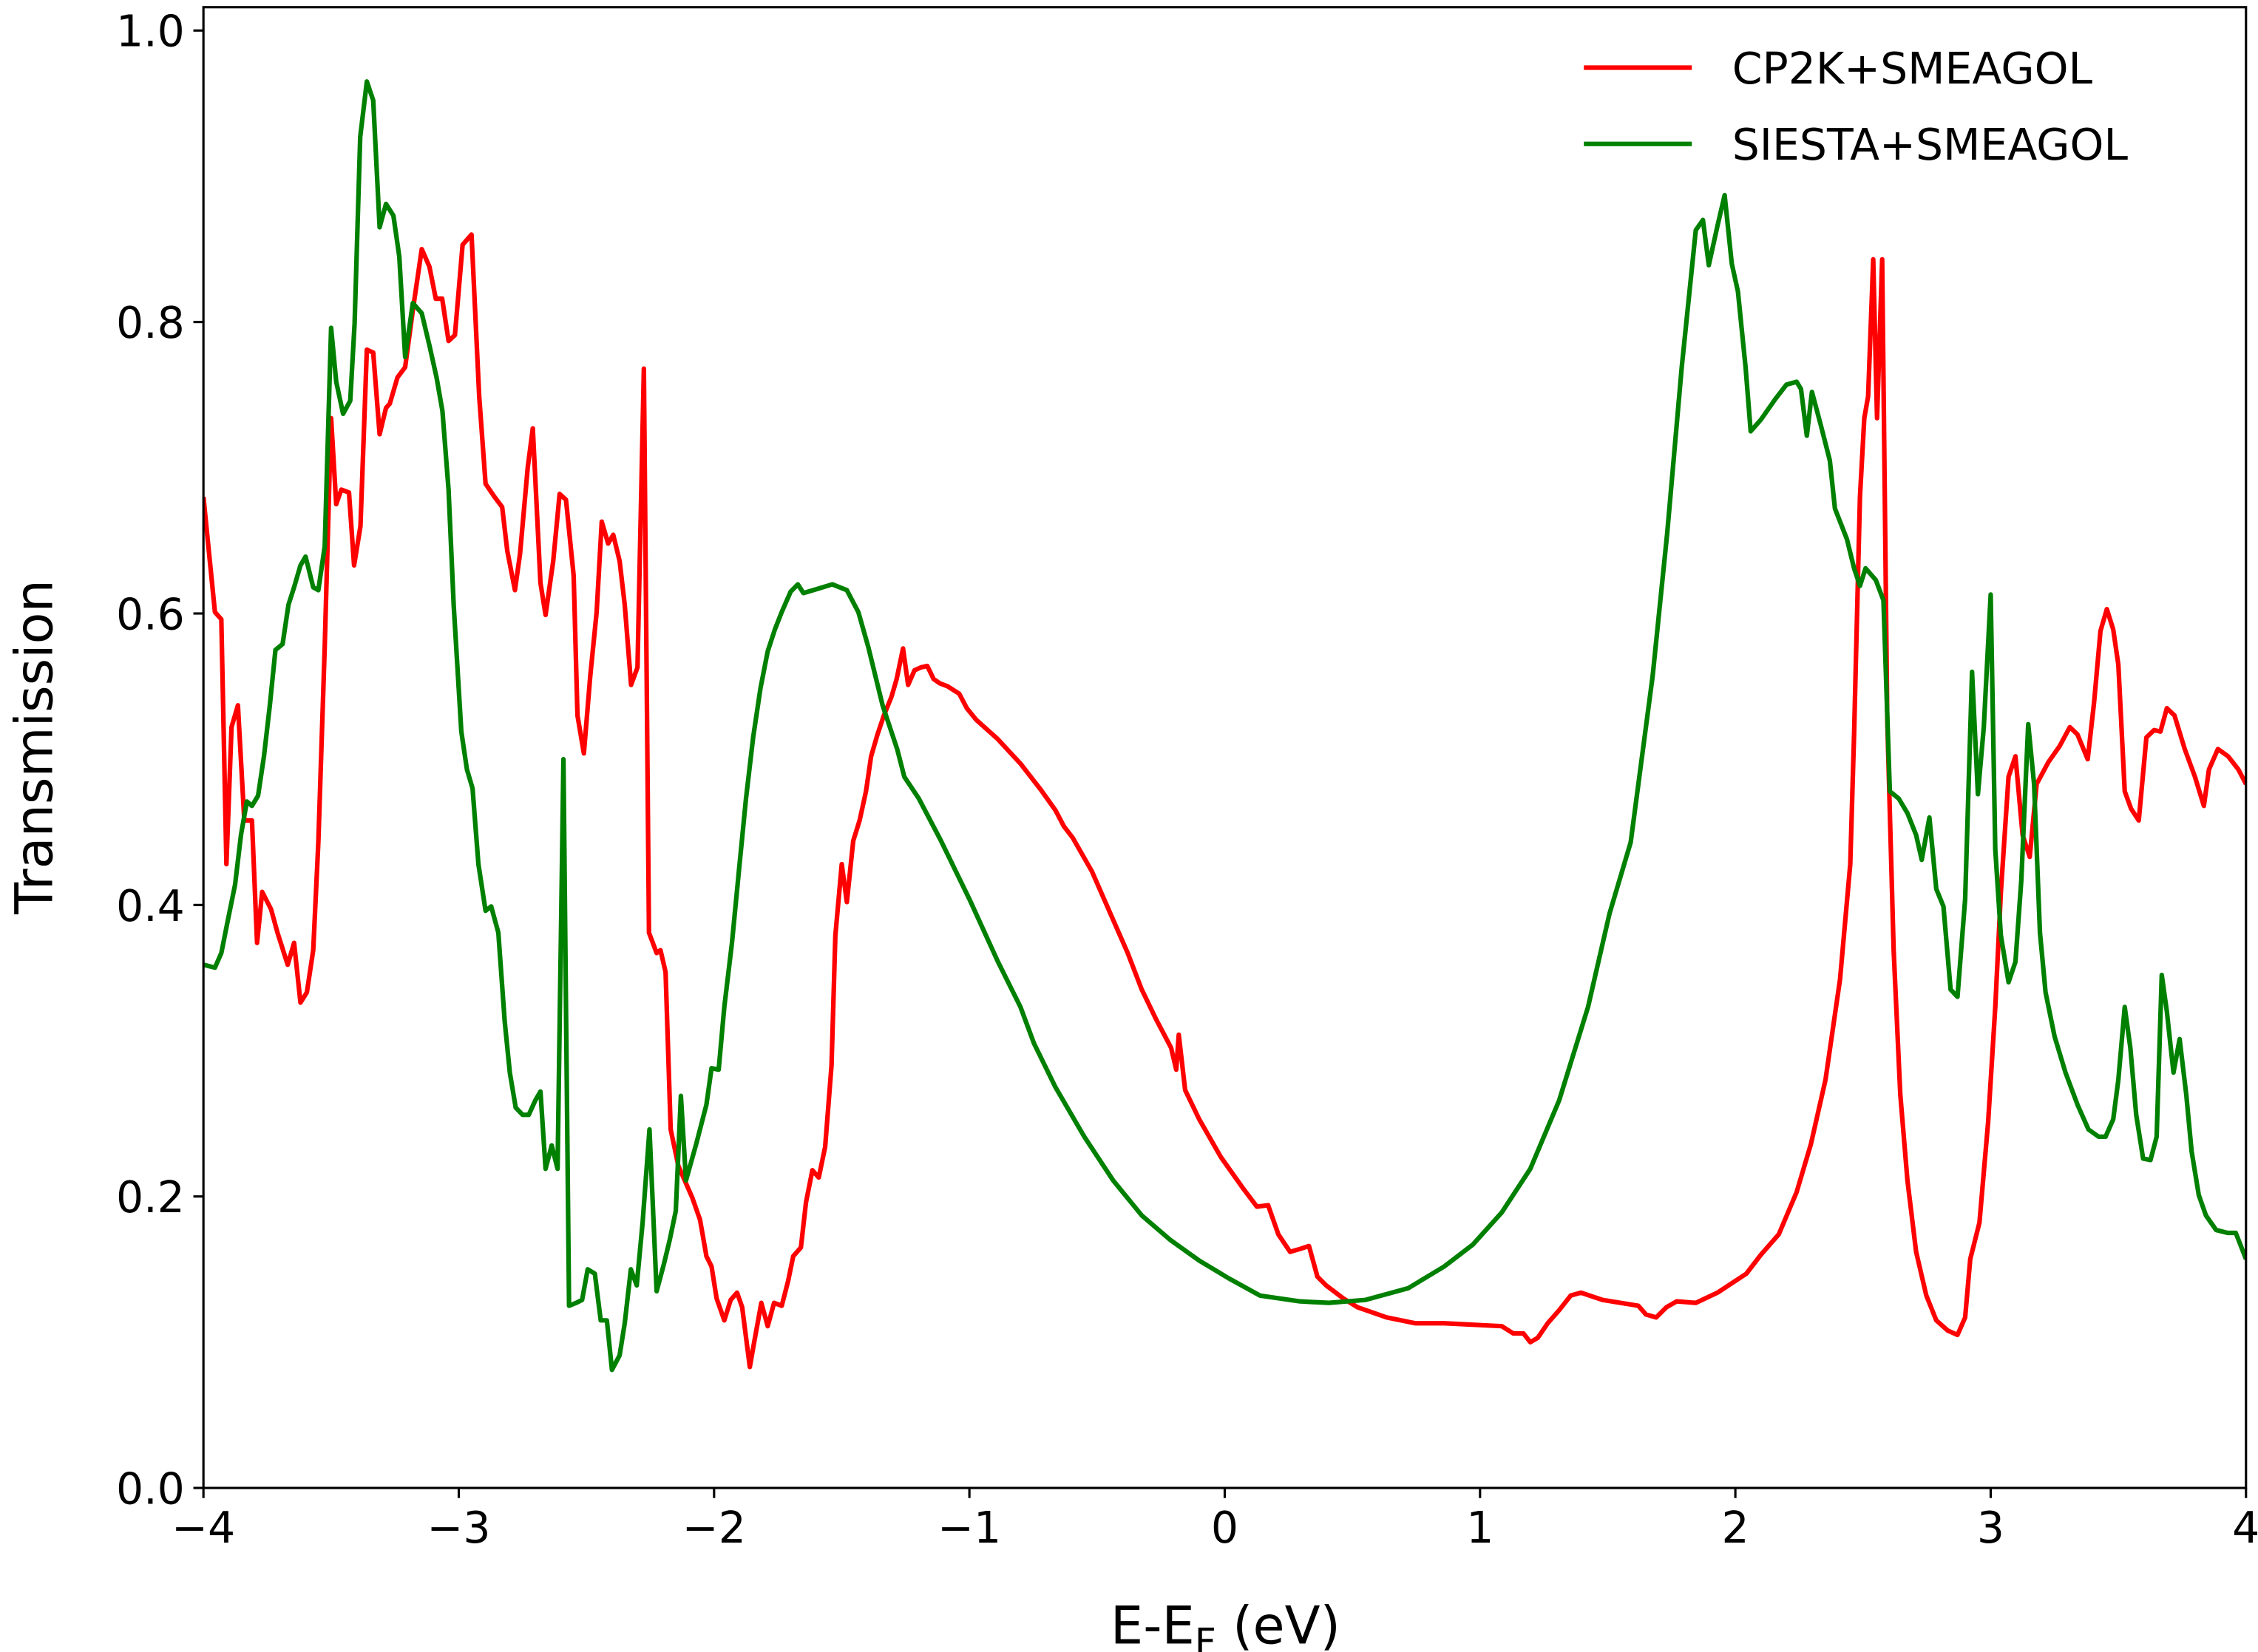  I want to click on y-tick-label: 0.8, so click(150, 323).